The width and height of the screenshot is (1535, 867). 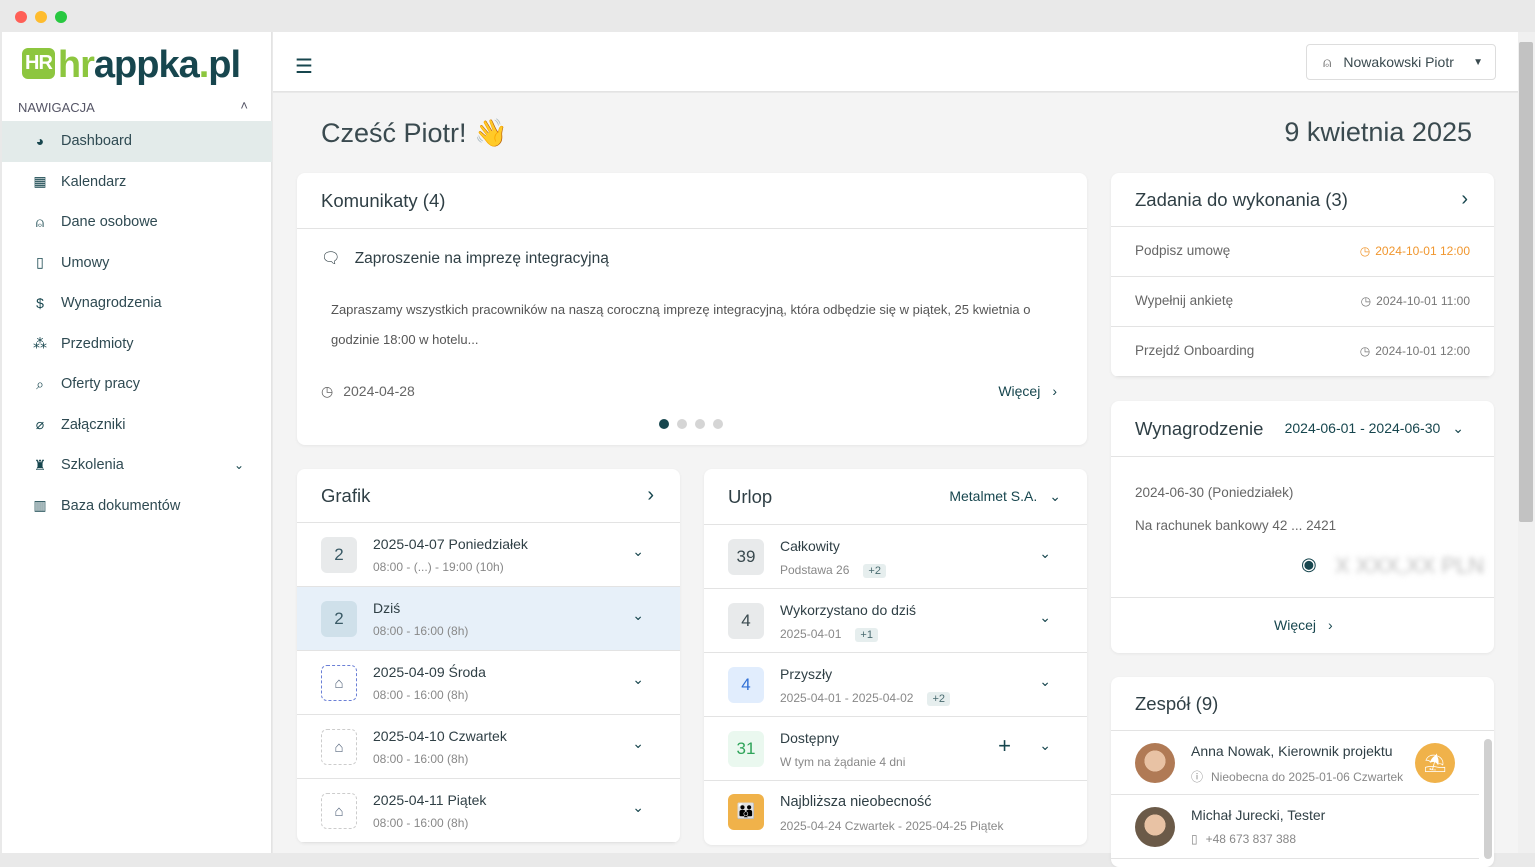 I want to click on sidebar-item-paperclip: ⌀ Załączniki, so click(x=137, y=425).